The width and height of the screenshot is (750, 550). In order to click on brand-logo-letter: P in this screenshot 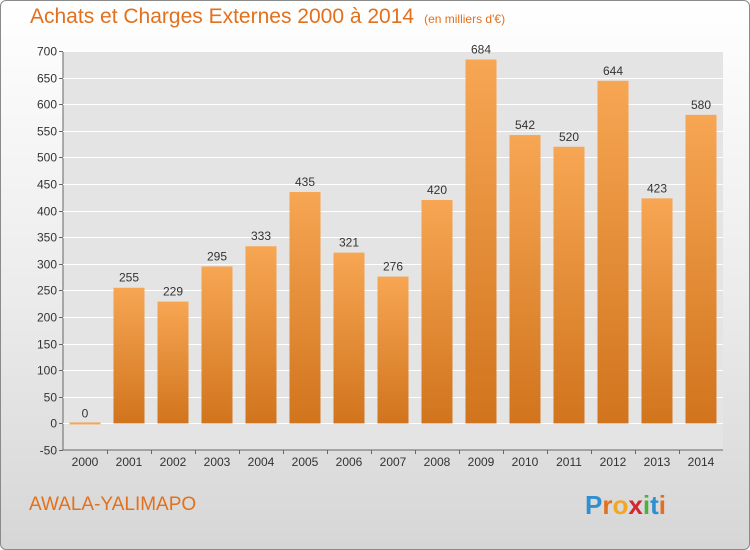, I will do `click(594, 505)`.